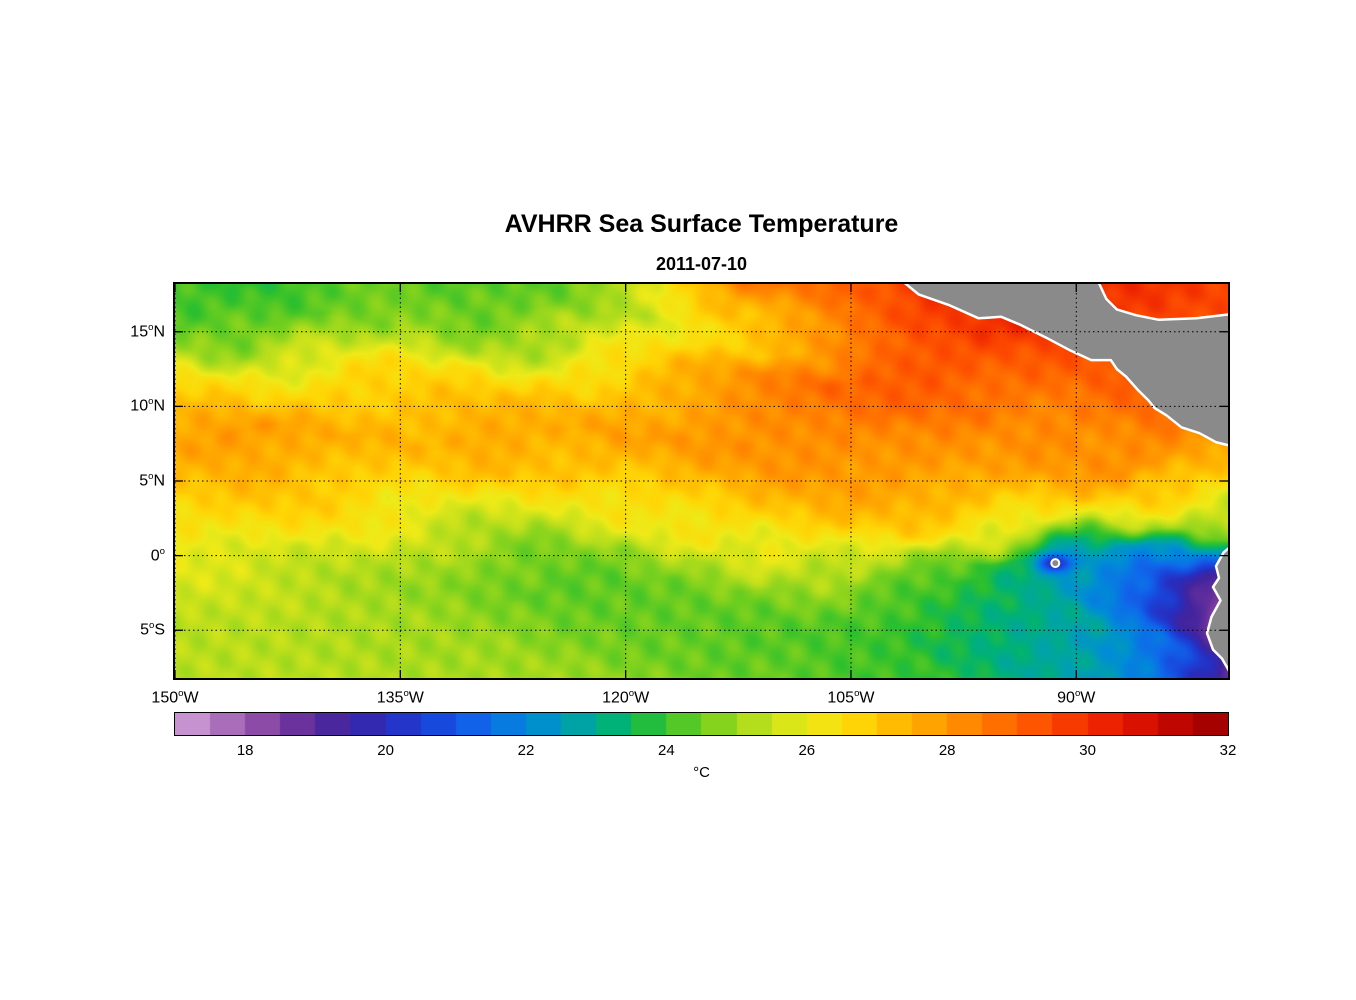  I want to click on chart-title: AVHRR Sea Surface Temperature, so click(701, 224).